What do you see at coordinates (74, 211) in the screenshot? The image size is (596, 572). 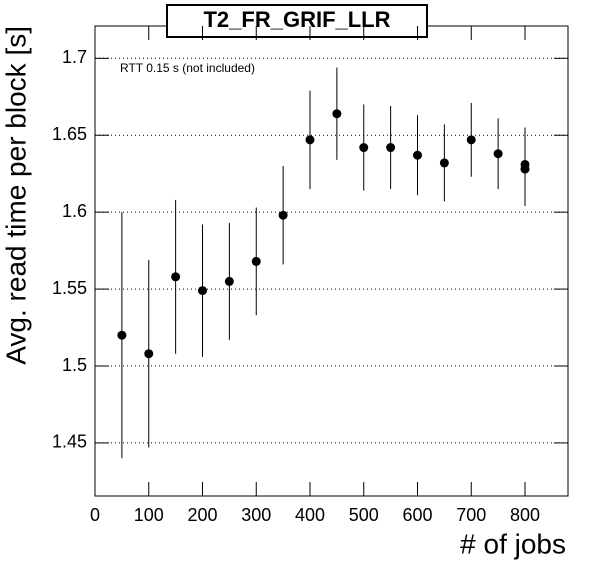 I see `y-tick-label: 1.6` at bounding box center [74, 211].